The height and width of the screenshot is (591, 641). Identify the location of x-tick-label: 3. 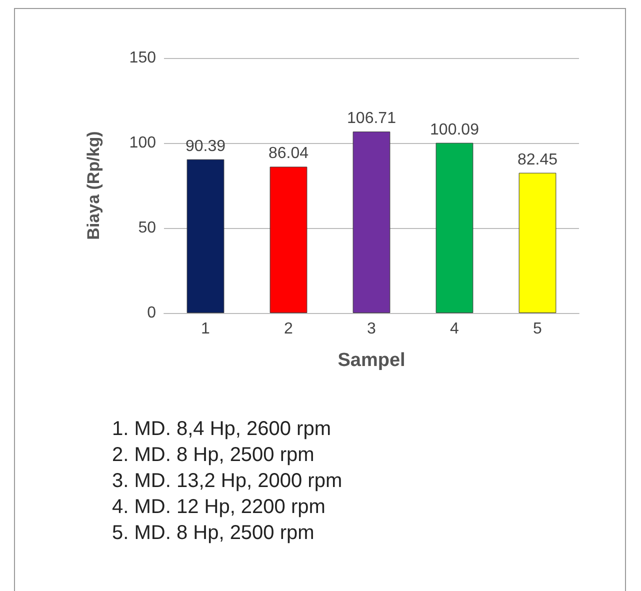
(371, 329).